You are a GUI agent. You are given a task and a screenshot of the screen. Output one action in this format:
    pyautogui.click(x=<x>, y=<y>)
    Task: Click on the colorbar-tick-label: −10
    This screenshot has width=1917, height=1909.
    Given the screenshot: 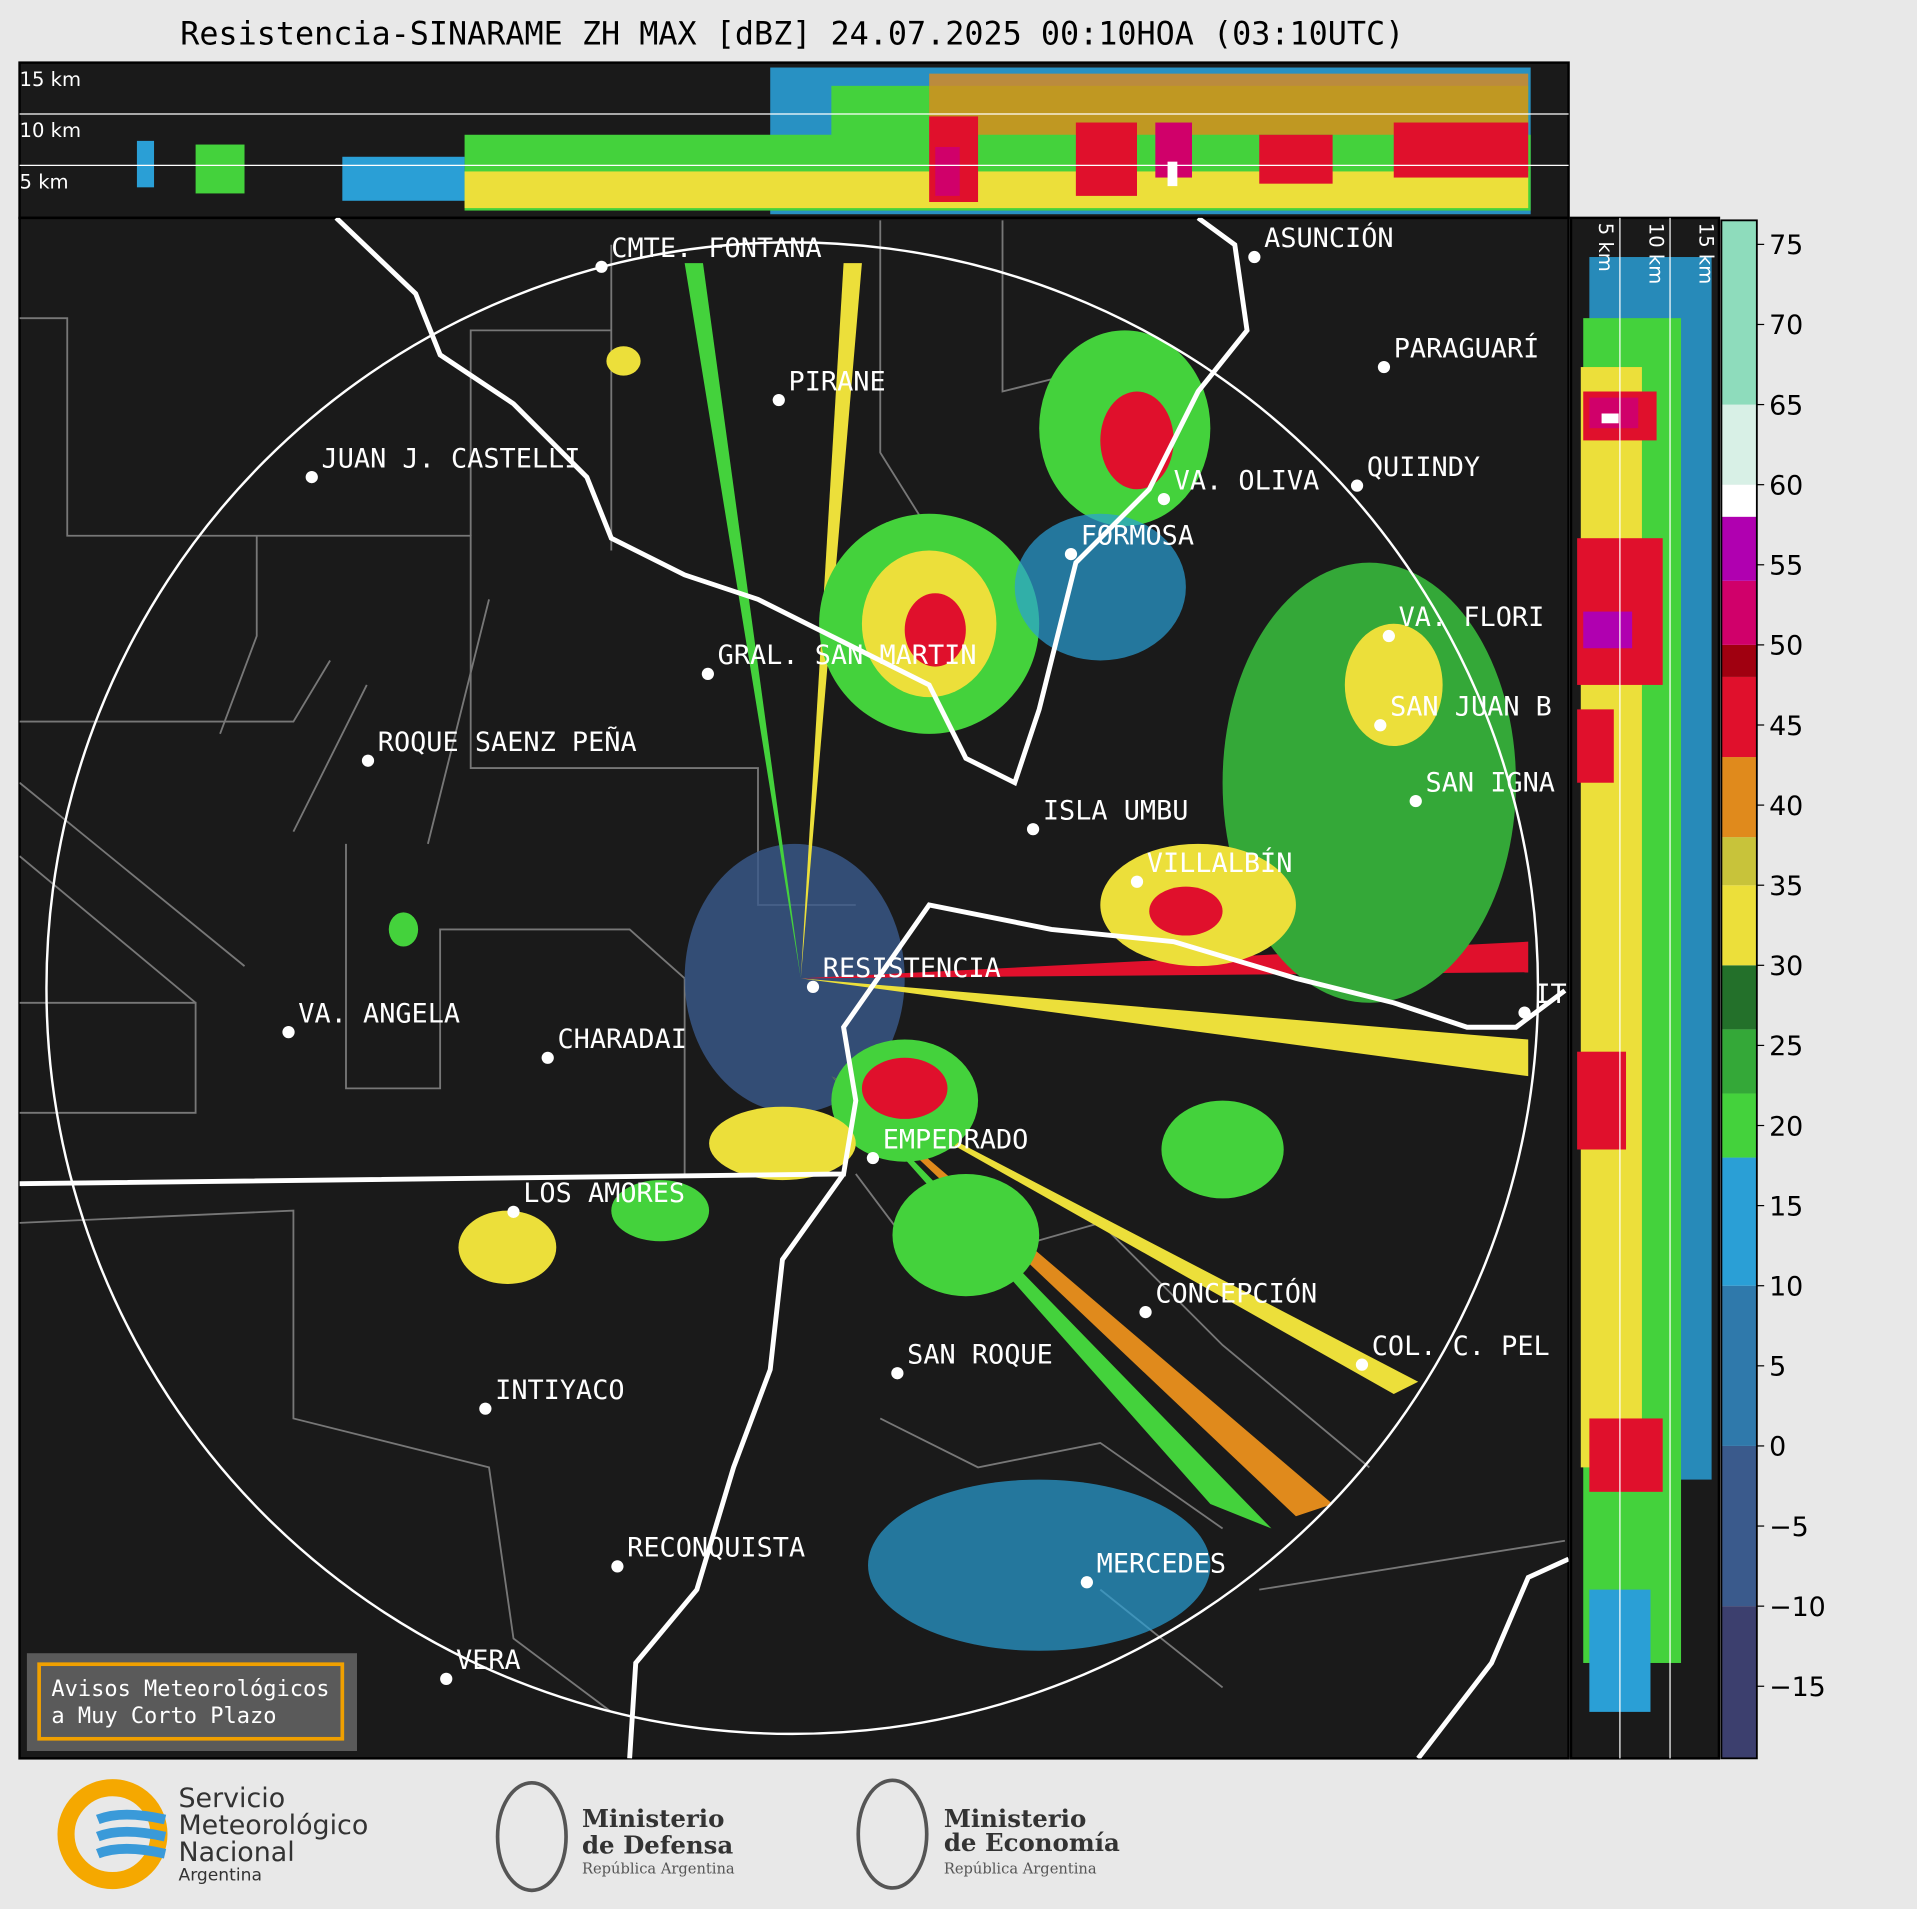 What is the action you would take?
    pyautogui.click(x=1797, y=1607)
    